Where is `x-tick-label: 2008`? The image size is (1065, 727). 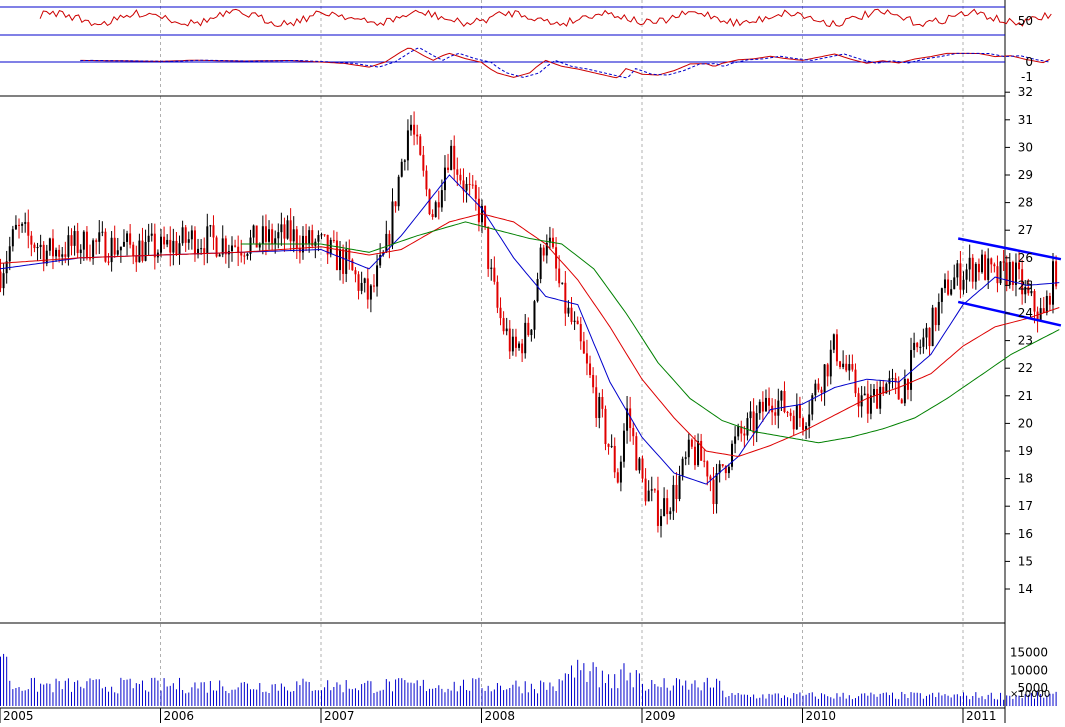
x-tick-label: 2008 is located at coordinates (500, 716).